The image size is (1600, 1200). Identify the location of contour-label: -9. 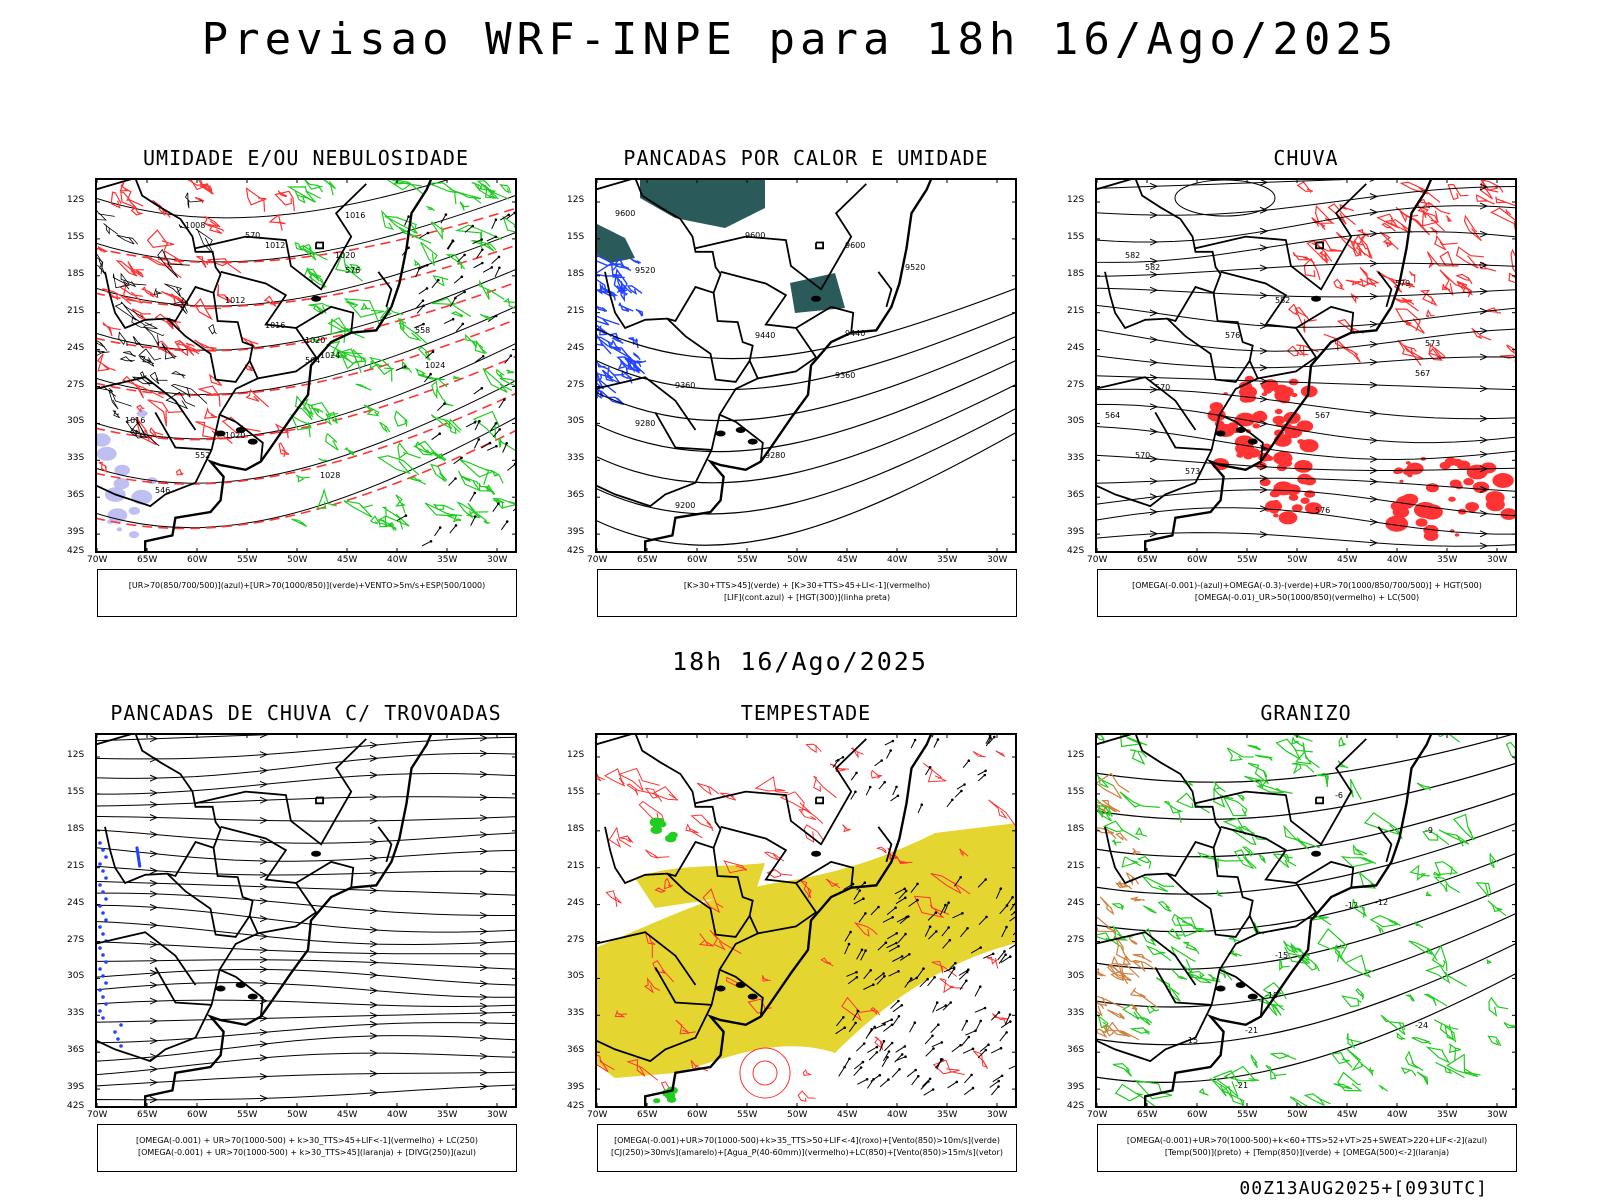
(1429, 830).